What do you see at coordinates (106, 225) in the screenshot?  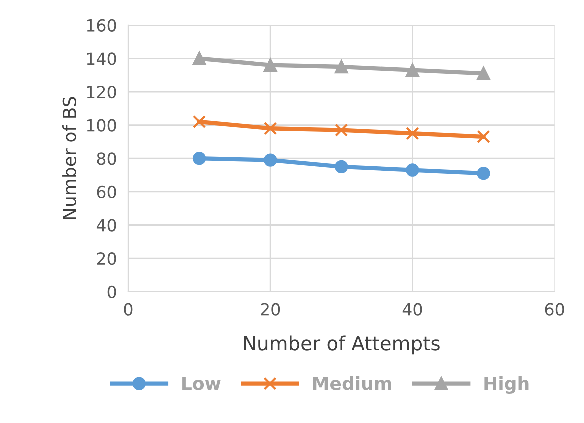 I see `y-tick-label: 40` at bounding box center [106, 225].